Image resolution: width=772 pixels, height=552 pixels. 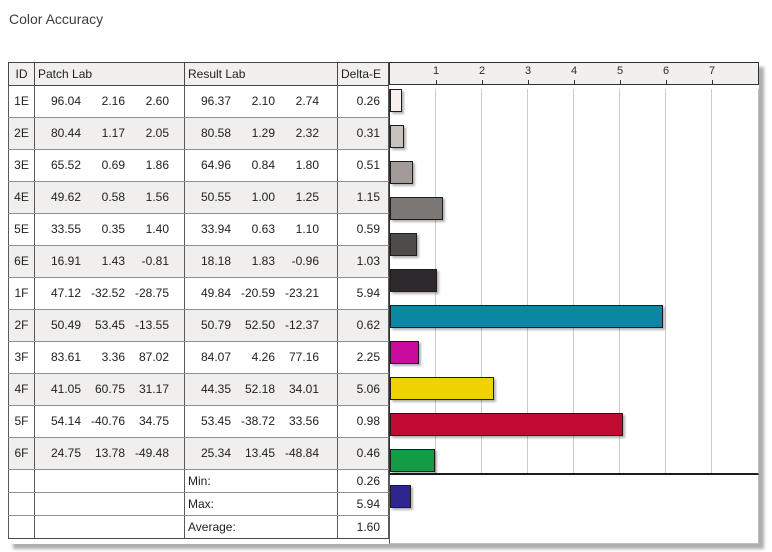 What do you see at coordinates (363, 74) in the screenshot?
I see `header-delta-e: Delta-E` at bounding box center [363, 74].